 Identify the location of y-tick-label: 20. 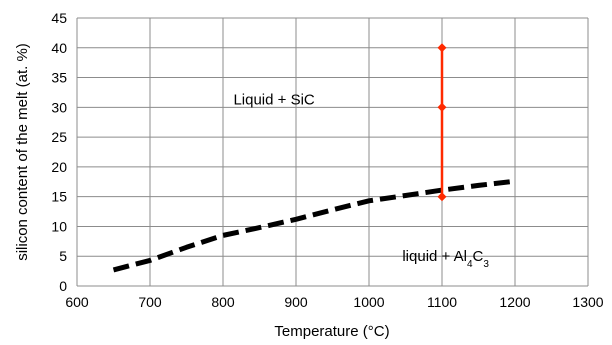
(59, 167).